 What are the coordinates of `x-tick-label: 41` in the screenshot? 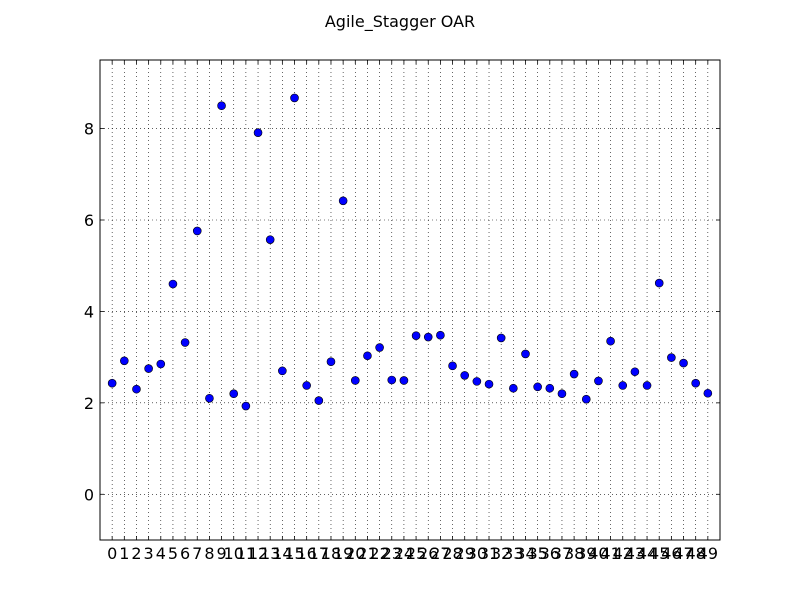 It's located at (610, 553).